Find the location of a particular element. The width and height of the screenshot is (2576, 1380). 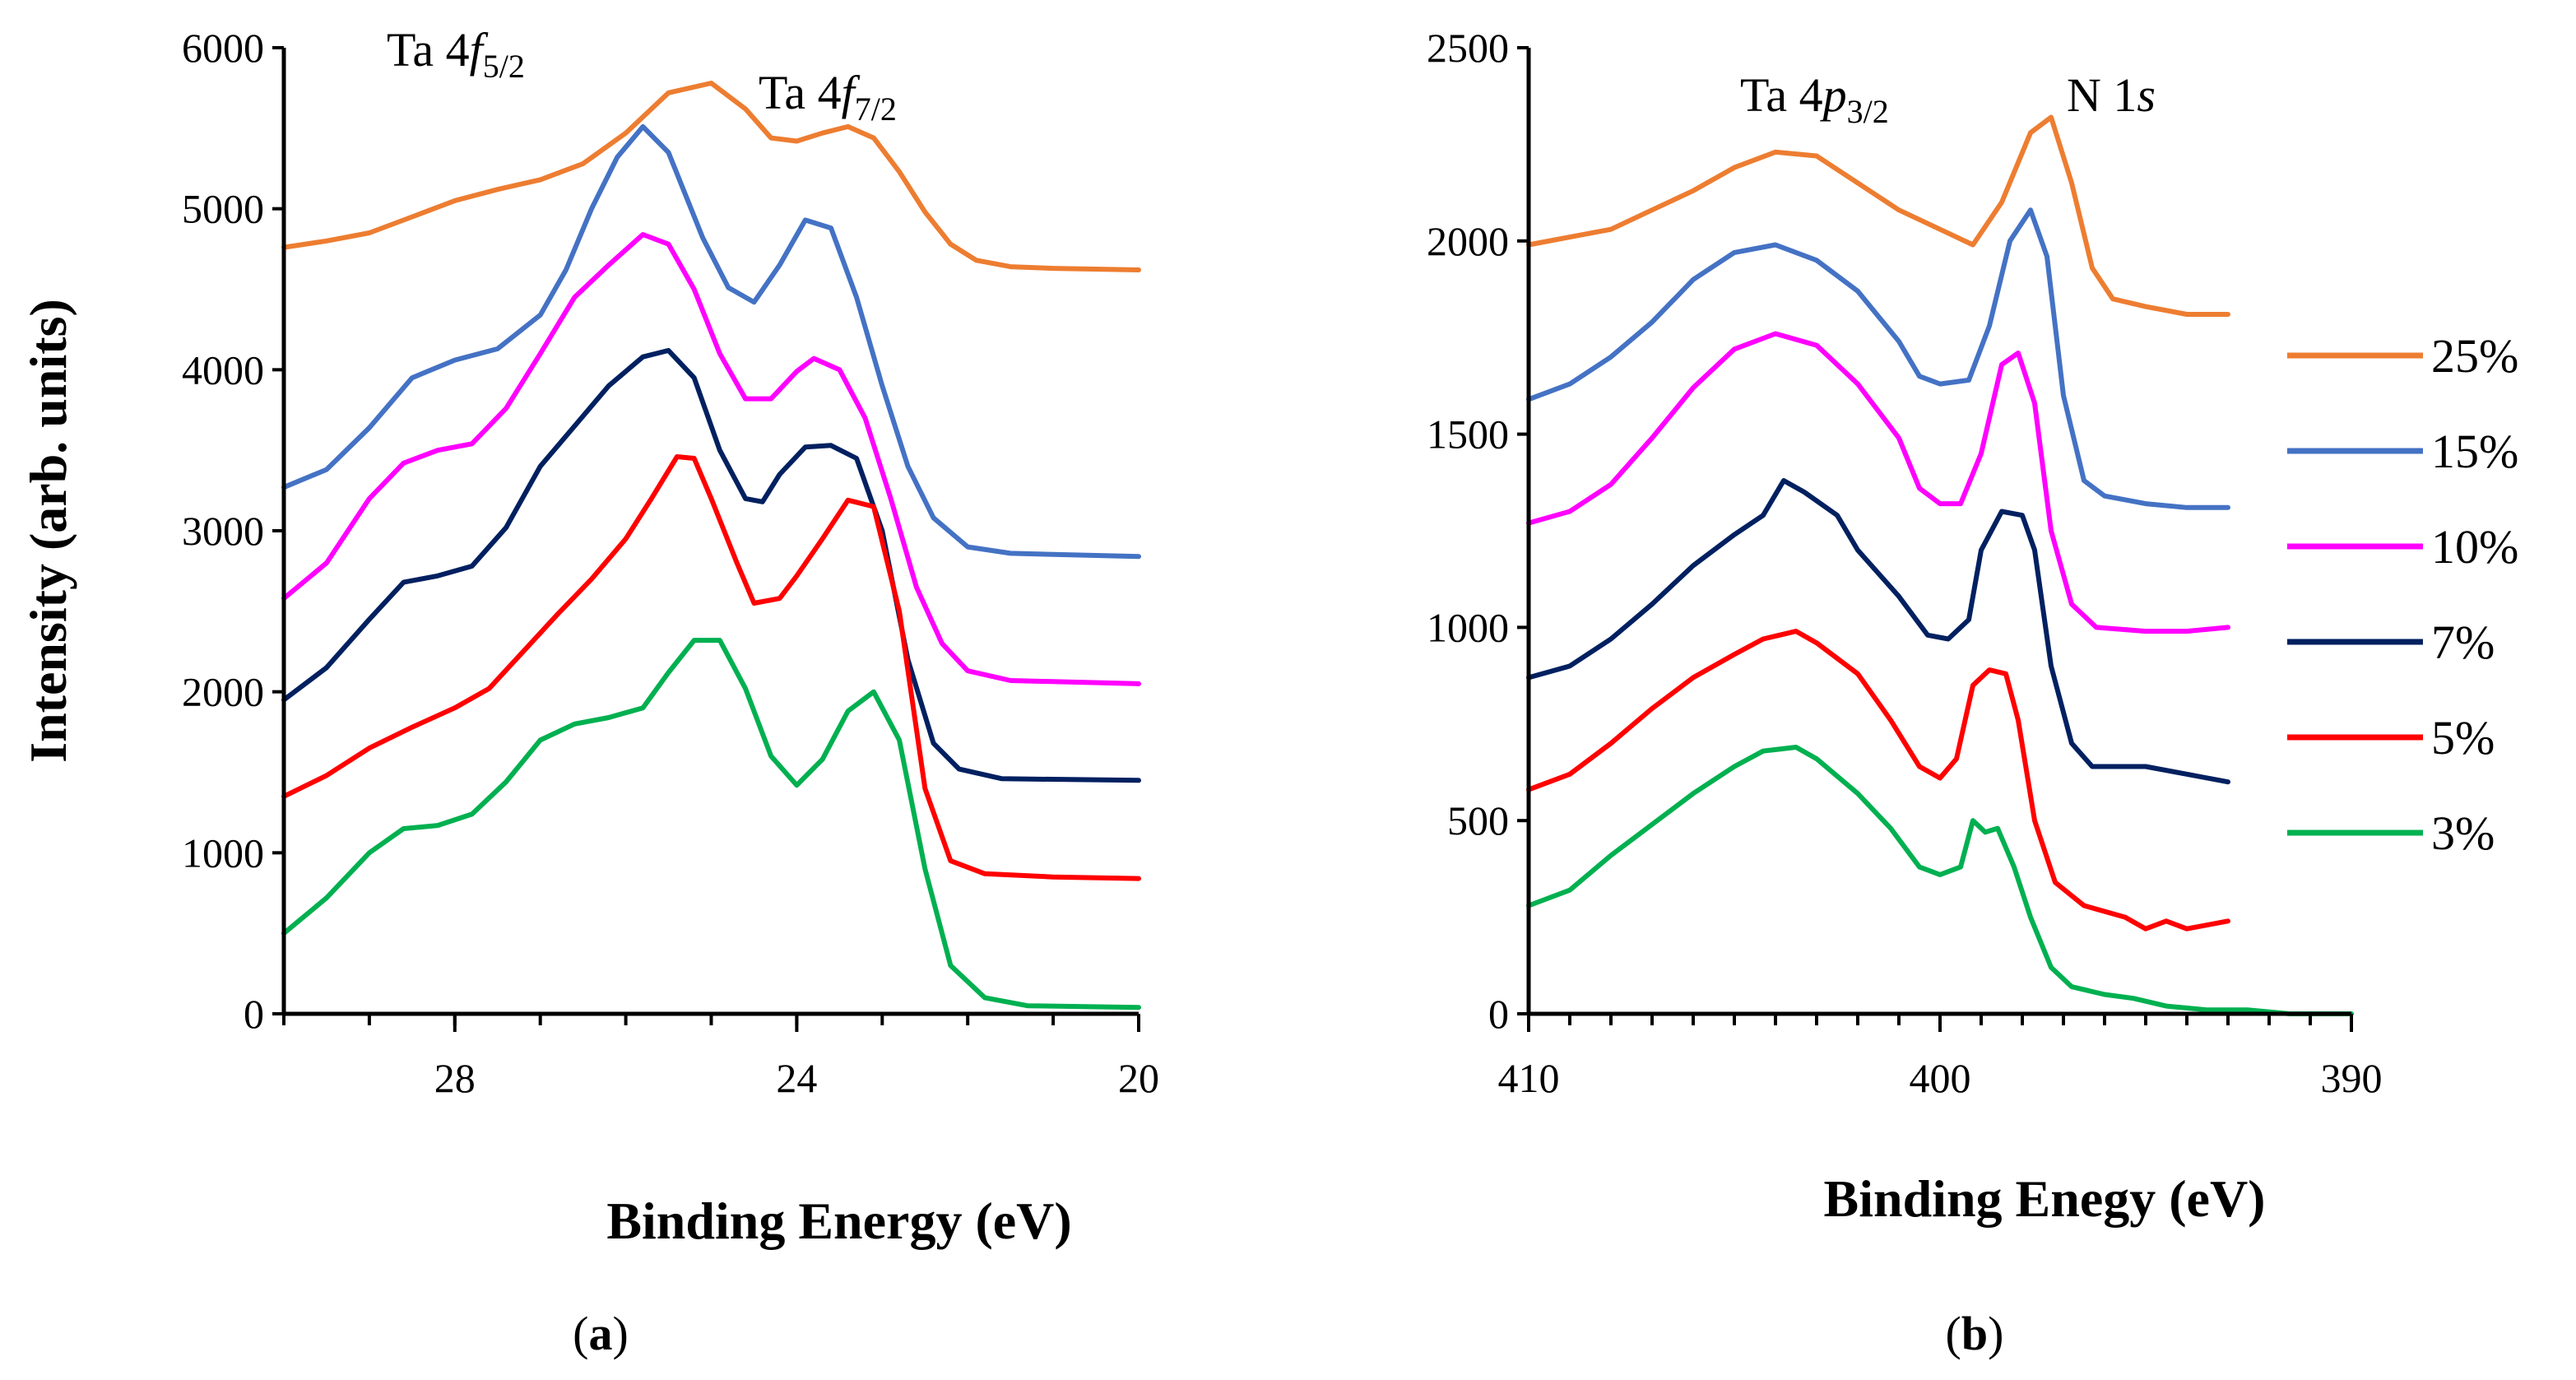

legend: 25% 15% 10% 7% 5% 3% is located at coordinates (2403, 594).